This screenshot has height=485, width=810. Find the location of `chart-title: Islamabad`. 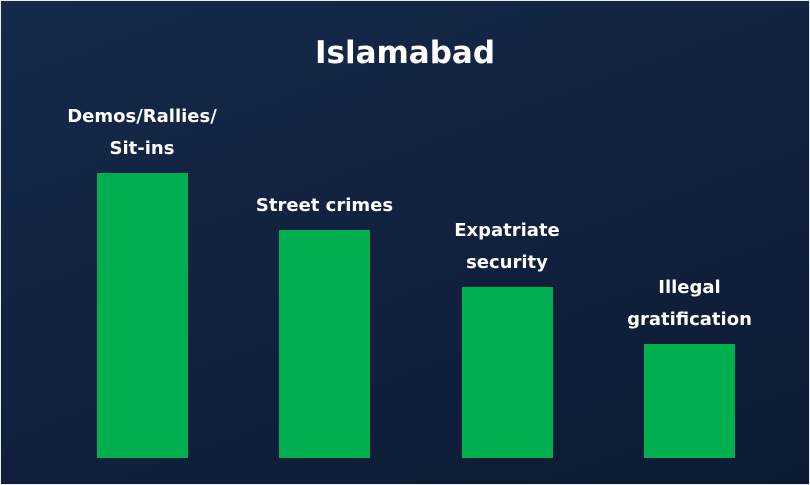

chart-title: Islamabad is located at coordinates (405, 53).